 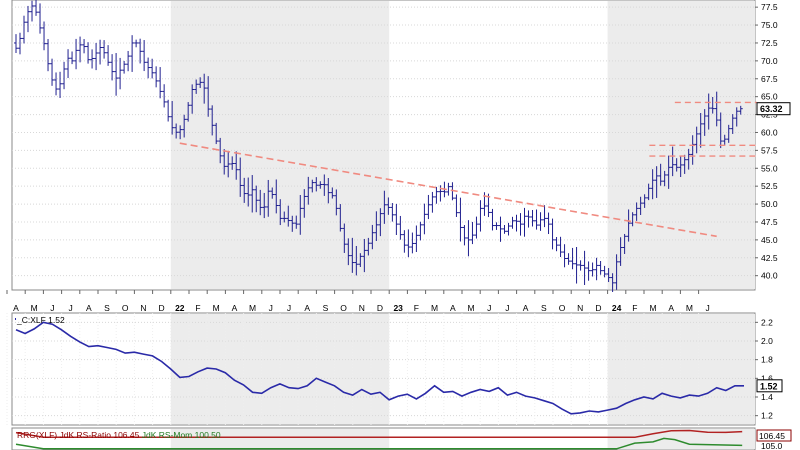 I want to click on price-y-tick-label: 75.0, so click(x=769, y=25).